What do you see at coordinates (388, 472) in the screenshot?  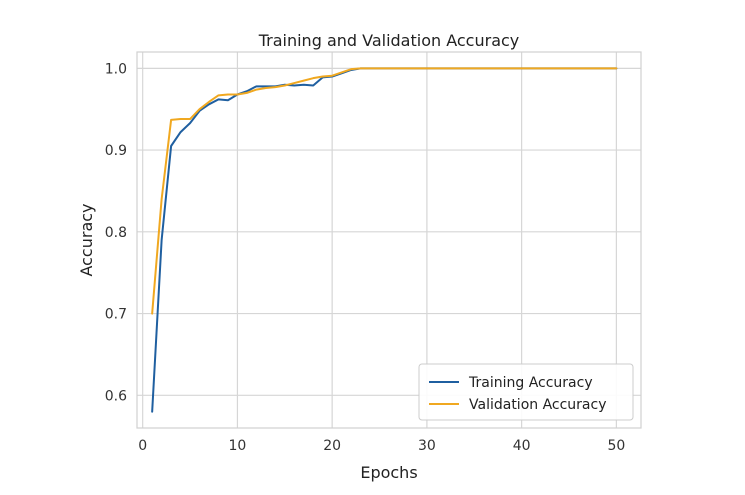 I see `x-axis-label: Epochs` at bounding box center [388, 472].